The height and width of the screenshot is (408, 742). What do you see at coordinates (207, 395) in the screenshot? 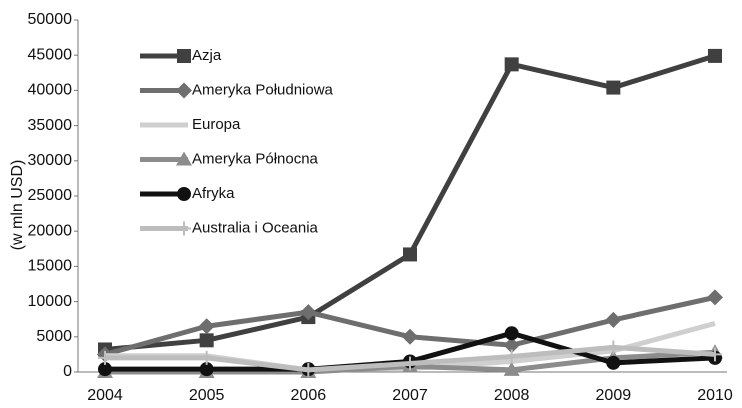
I see `x-tick-label: 2005` at bounding box center [207, 395].